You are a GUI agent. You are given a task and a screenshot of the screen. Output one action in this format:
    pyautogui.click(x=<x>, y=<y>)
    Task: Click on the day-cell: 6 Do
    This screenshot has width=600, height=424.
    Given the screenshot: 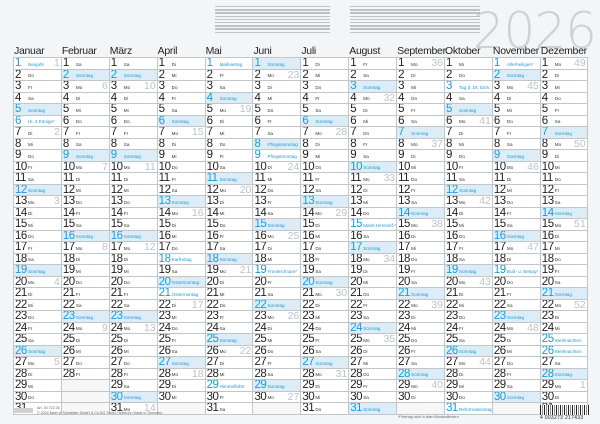 What is the action you would take?
    pyautogui.click(x=85, y=121)
    